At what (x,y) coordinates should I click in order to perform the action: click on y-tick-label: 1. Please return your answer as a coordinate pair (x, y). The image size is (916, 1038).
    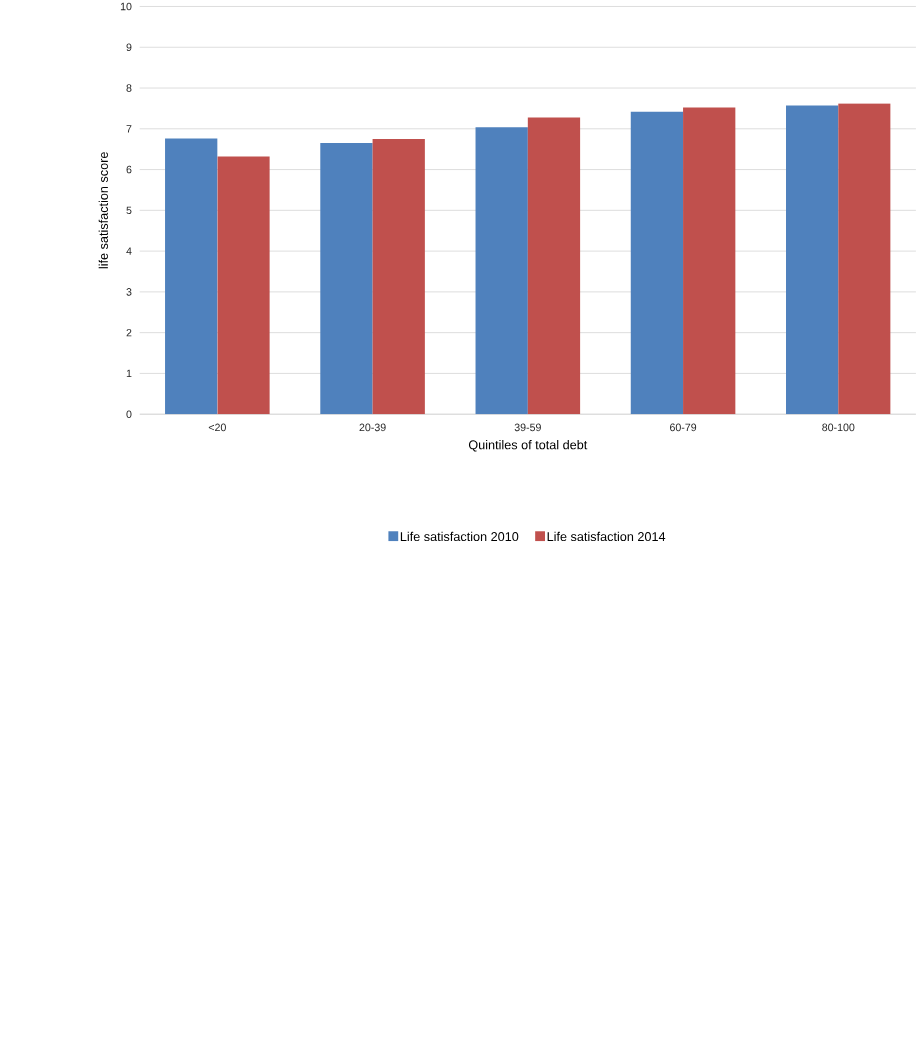
    Looking at the image, I should click on (129, 373).